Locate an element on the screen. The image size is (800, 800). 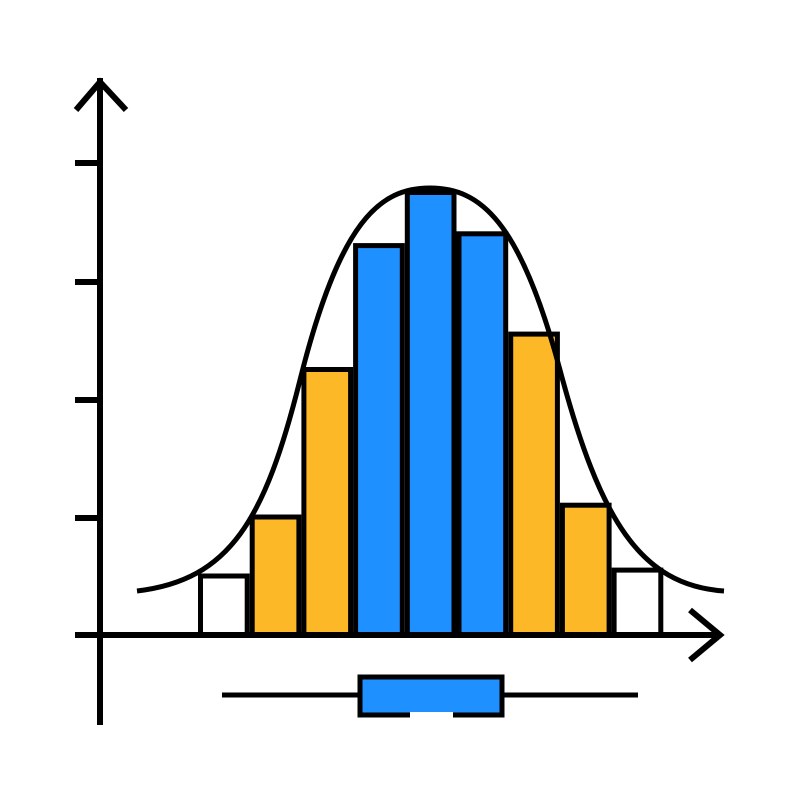
box-plot is located at coordinates (430, 696).